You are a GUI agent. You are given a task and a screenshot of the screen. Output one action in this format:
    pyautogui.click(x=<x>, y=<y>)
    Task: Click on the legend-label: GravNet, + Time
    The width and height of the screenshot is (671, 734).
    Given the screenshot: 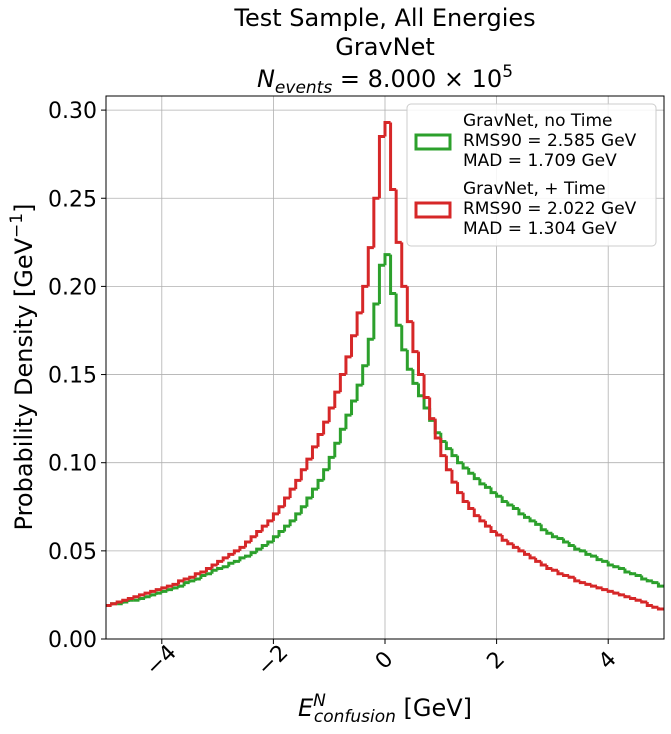 What is the action you would take?
    pyautogui.click(x=534, y=189)
    